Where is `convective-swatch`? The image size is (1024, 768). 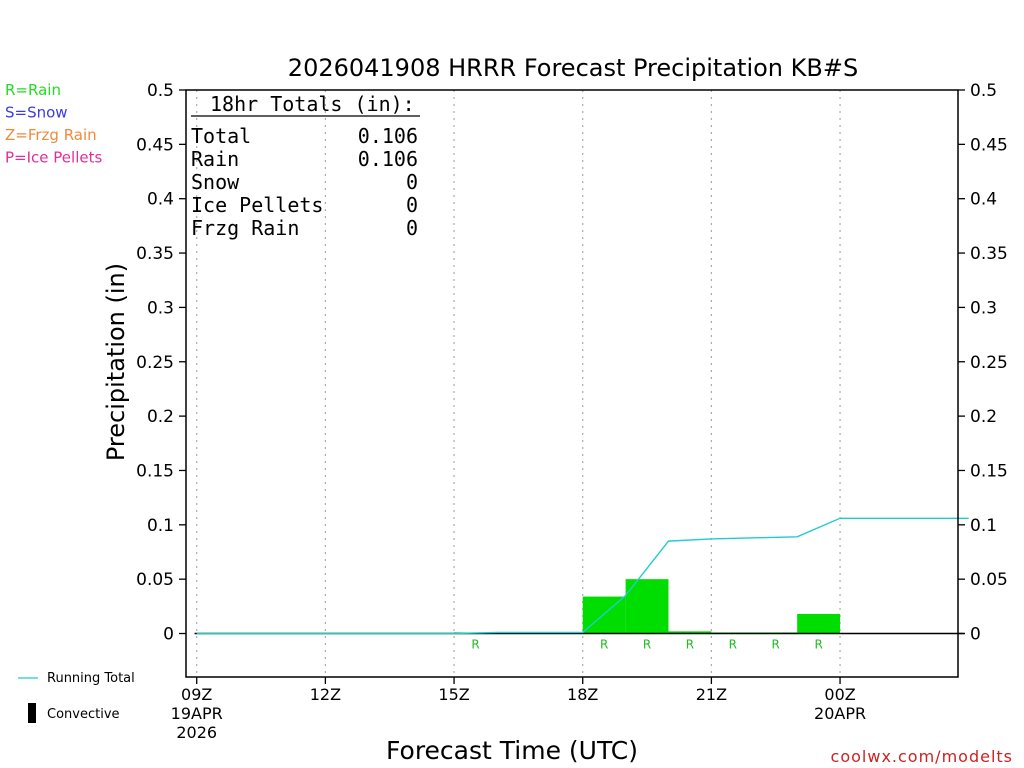
convective-swatch is located at coordinates (32, 713).